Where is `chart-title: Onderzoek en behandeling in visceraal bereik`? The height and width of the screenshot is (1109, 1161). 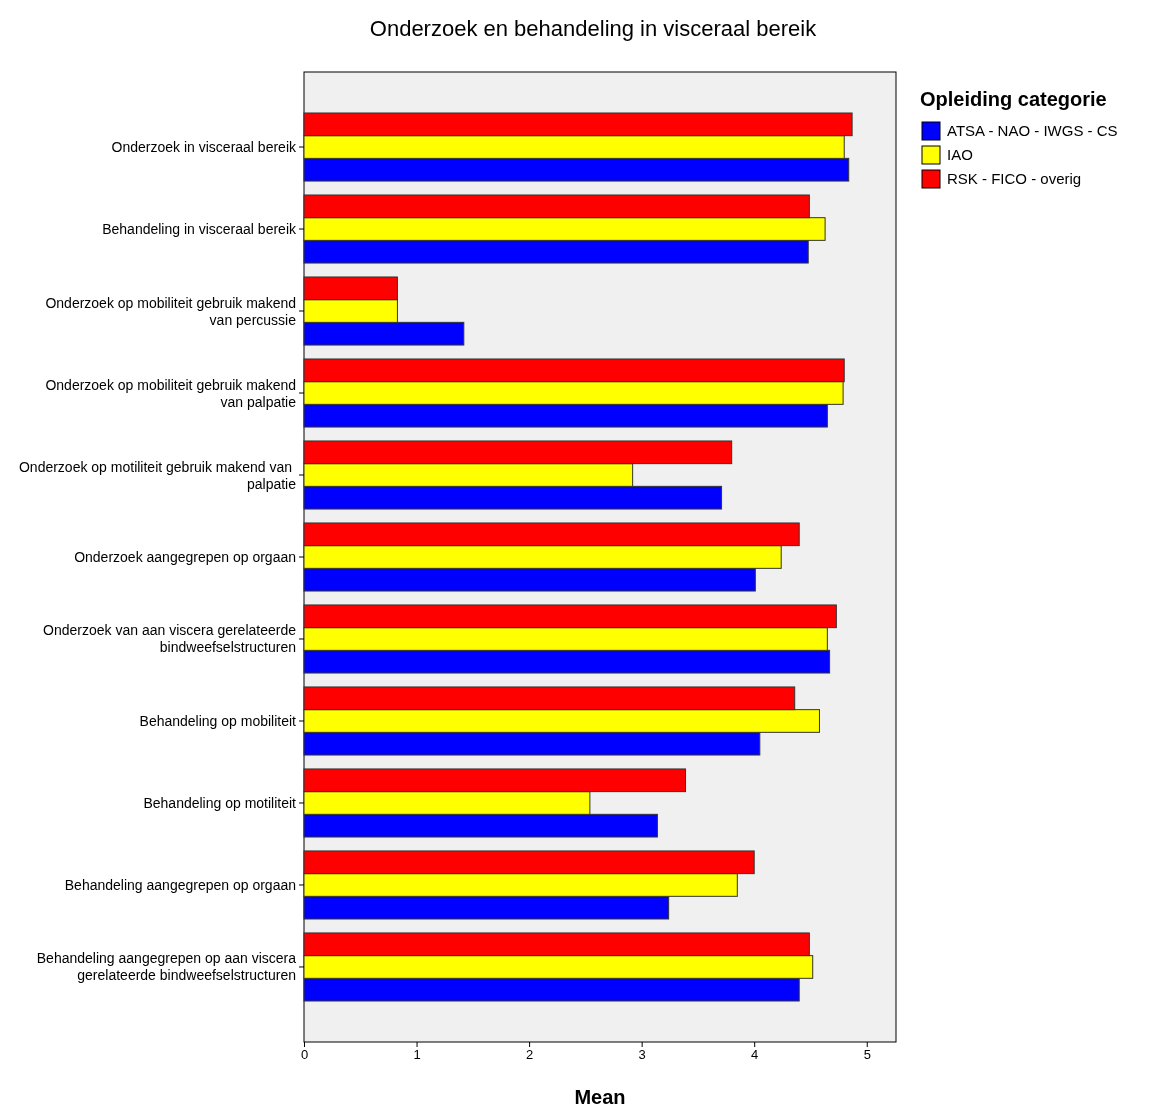
chart-title: Onderzoek en behandeling in visceraal bereik is located at coordinates (593, 28).